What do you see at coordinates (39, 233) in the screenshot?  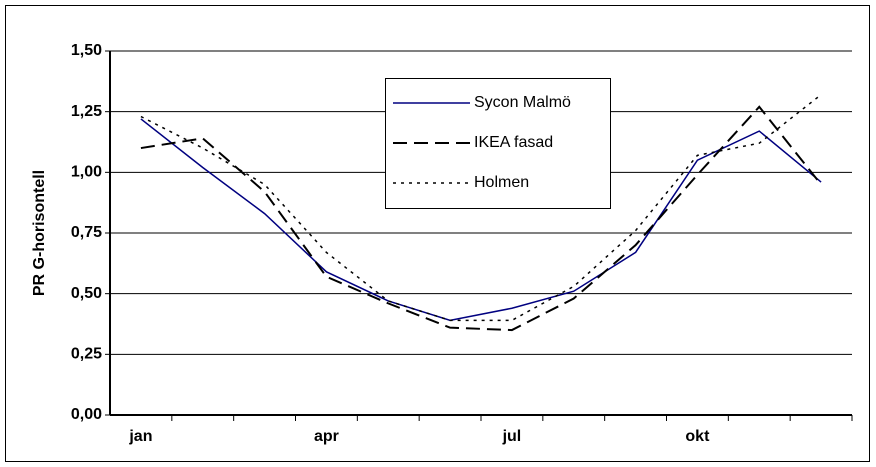 I see `y-axis-label: PR G-horisontell` at bounding box center [39, 233].